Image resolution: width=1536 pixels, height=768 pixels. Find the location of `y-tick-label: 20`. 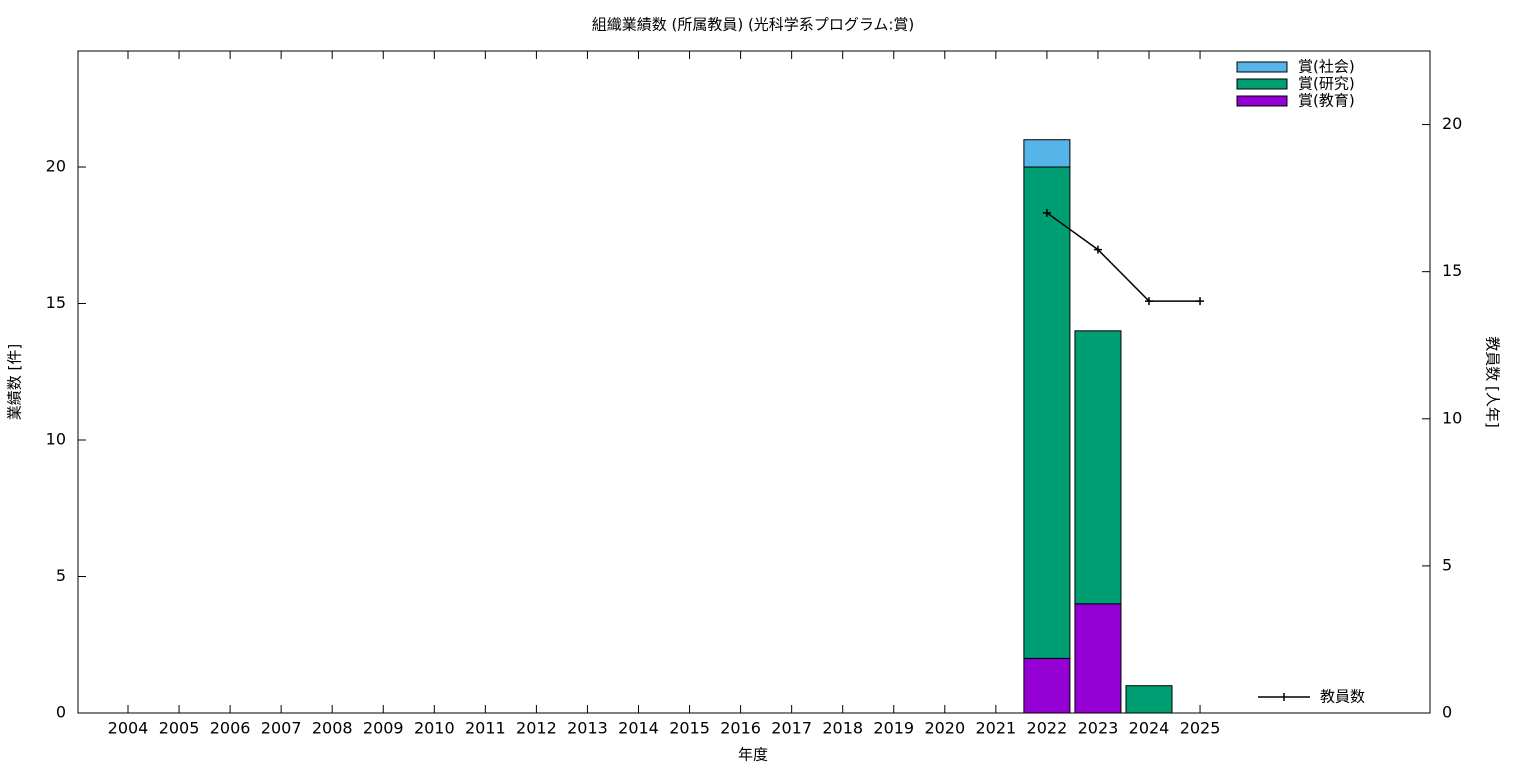

y-tick-label: 20 is located at coordinates (56, 166).